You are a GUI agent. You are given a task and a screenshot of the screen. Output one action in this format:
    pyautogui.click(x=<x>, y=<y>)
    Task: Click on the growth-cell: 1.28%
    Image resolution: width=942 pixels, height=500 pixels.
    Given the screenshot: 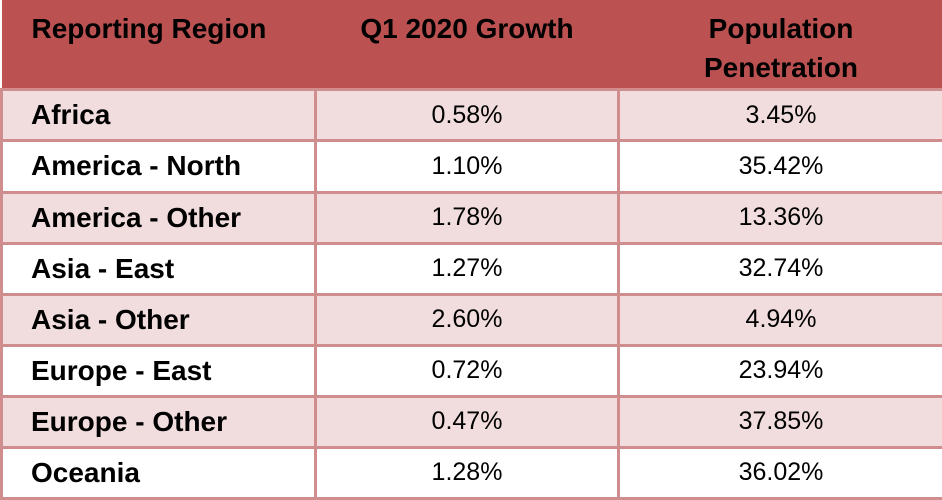 What is the action you would take?
    pyautogui.click(x=467, y=472)
    